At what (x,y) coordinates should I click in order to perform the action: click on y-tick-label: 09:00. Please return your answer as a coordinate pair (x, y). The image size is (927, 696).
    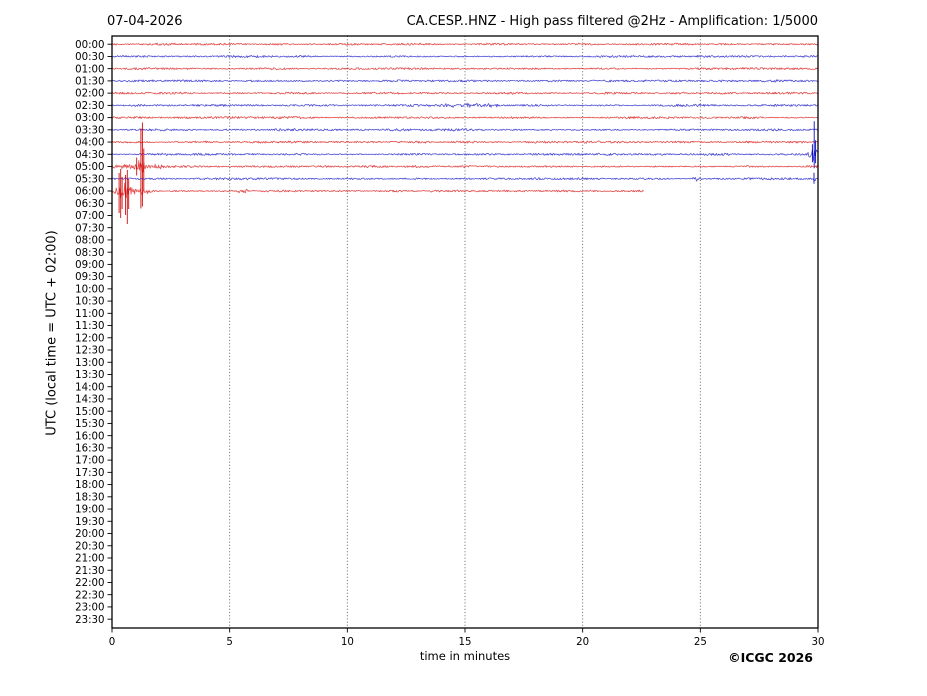
    Looking at the image, I should click on (89, 265).